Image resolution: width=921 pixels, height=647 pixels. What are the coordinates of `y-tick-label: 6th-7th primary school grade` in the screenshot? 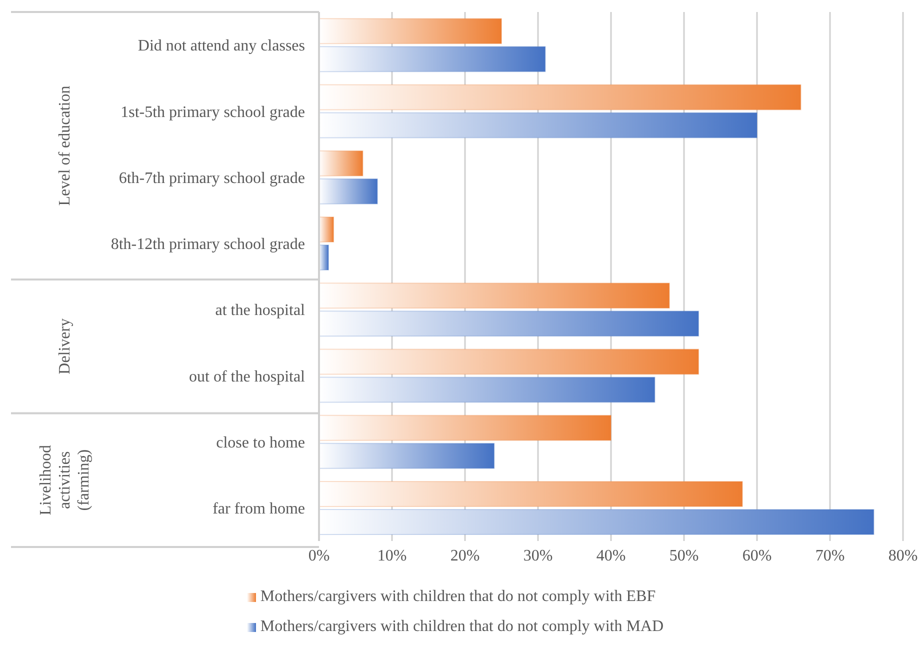 It's located at (211, 178).